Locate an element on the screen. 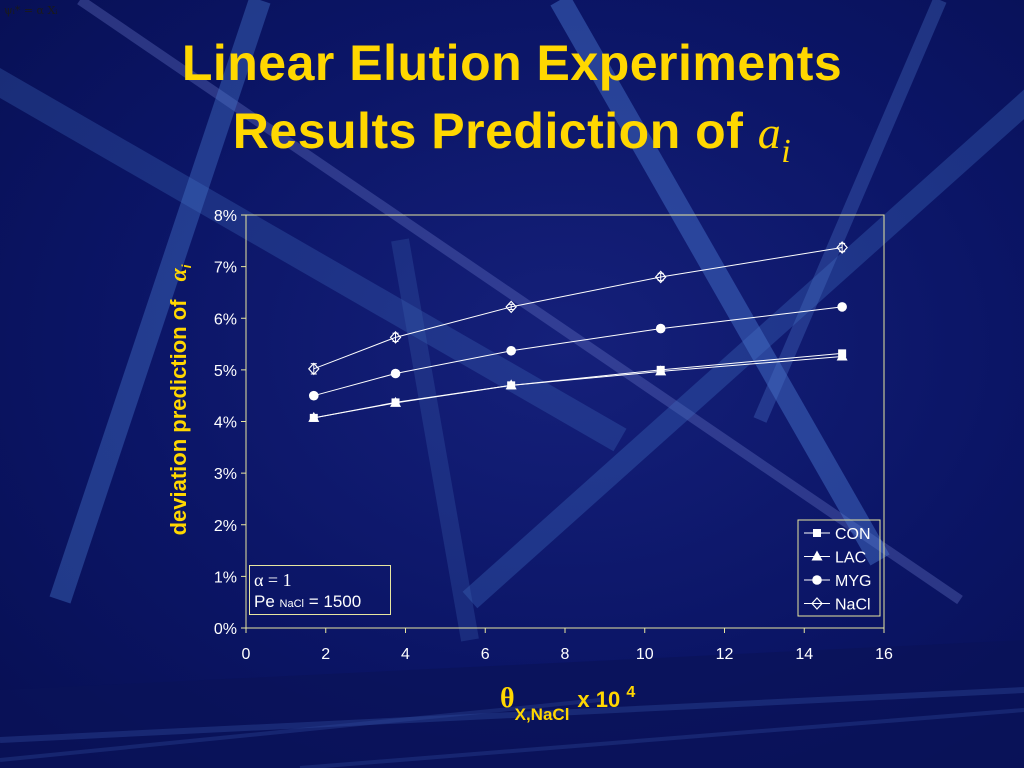 This screenshot has width=1024, height=768. y-tick-label: 6% is located at coordinates (225, 319).